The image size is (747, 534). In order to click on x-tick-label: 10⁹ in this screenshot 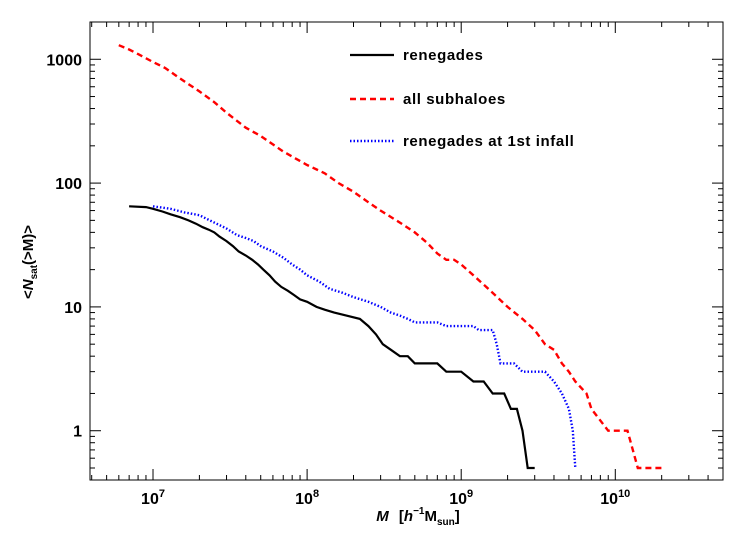, I will do `click(461, 498)`.